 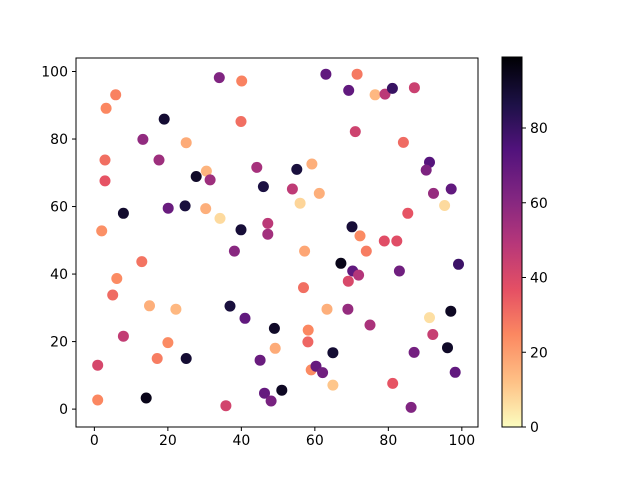 What do you see at coordinates (539, 204) in the screenshot?
I see `colorbar-tick-label: 60` at bounding box center [539, 204].